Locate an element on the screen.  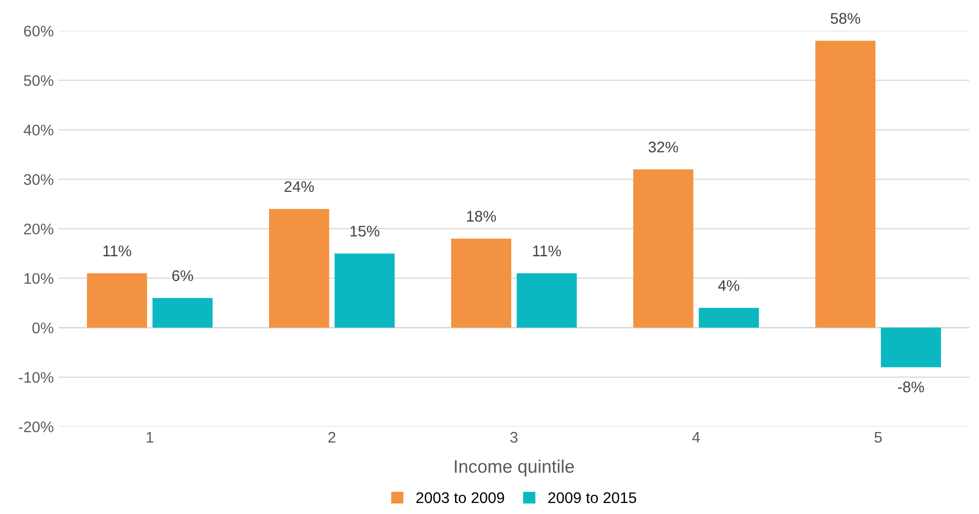
x-tick-label: 2 is located at coordinates (332, 437).